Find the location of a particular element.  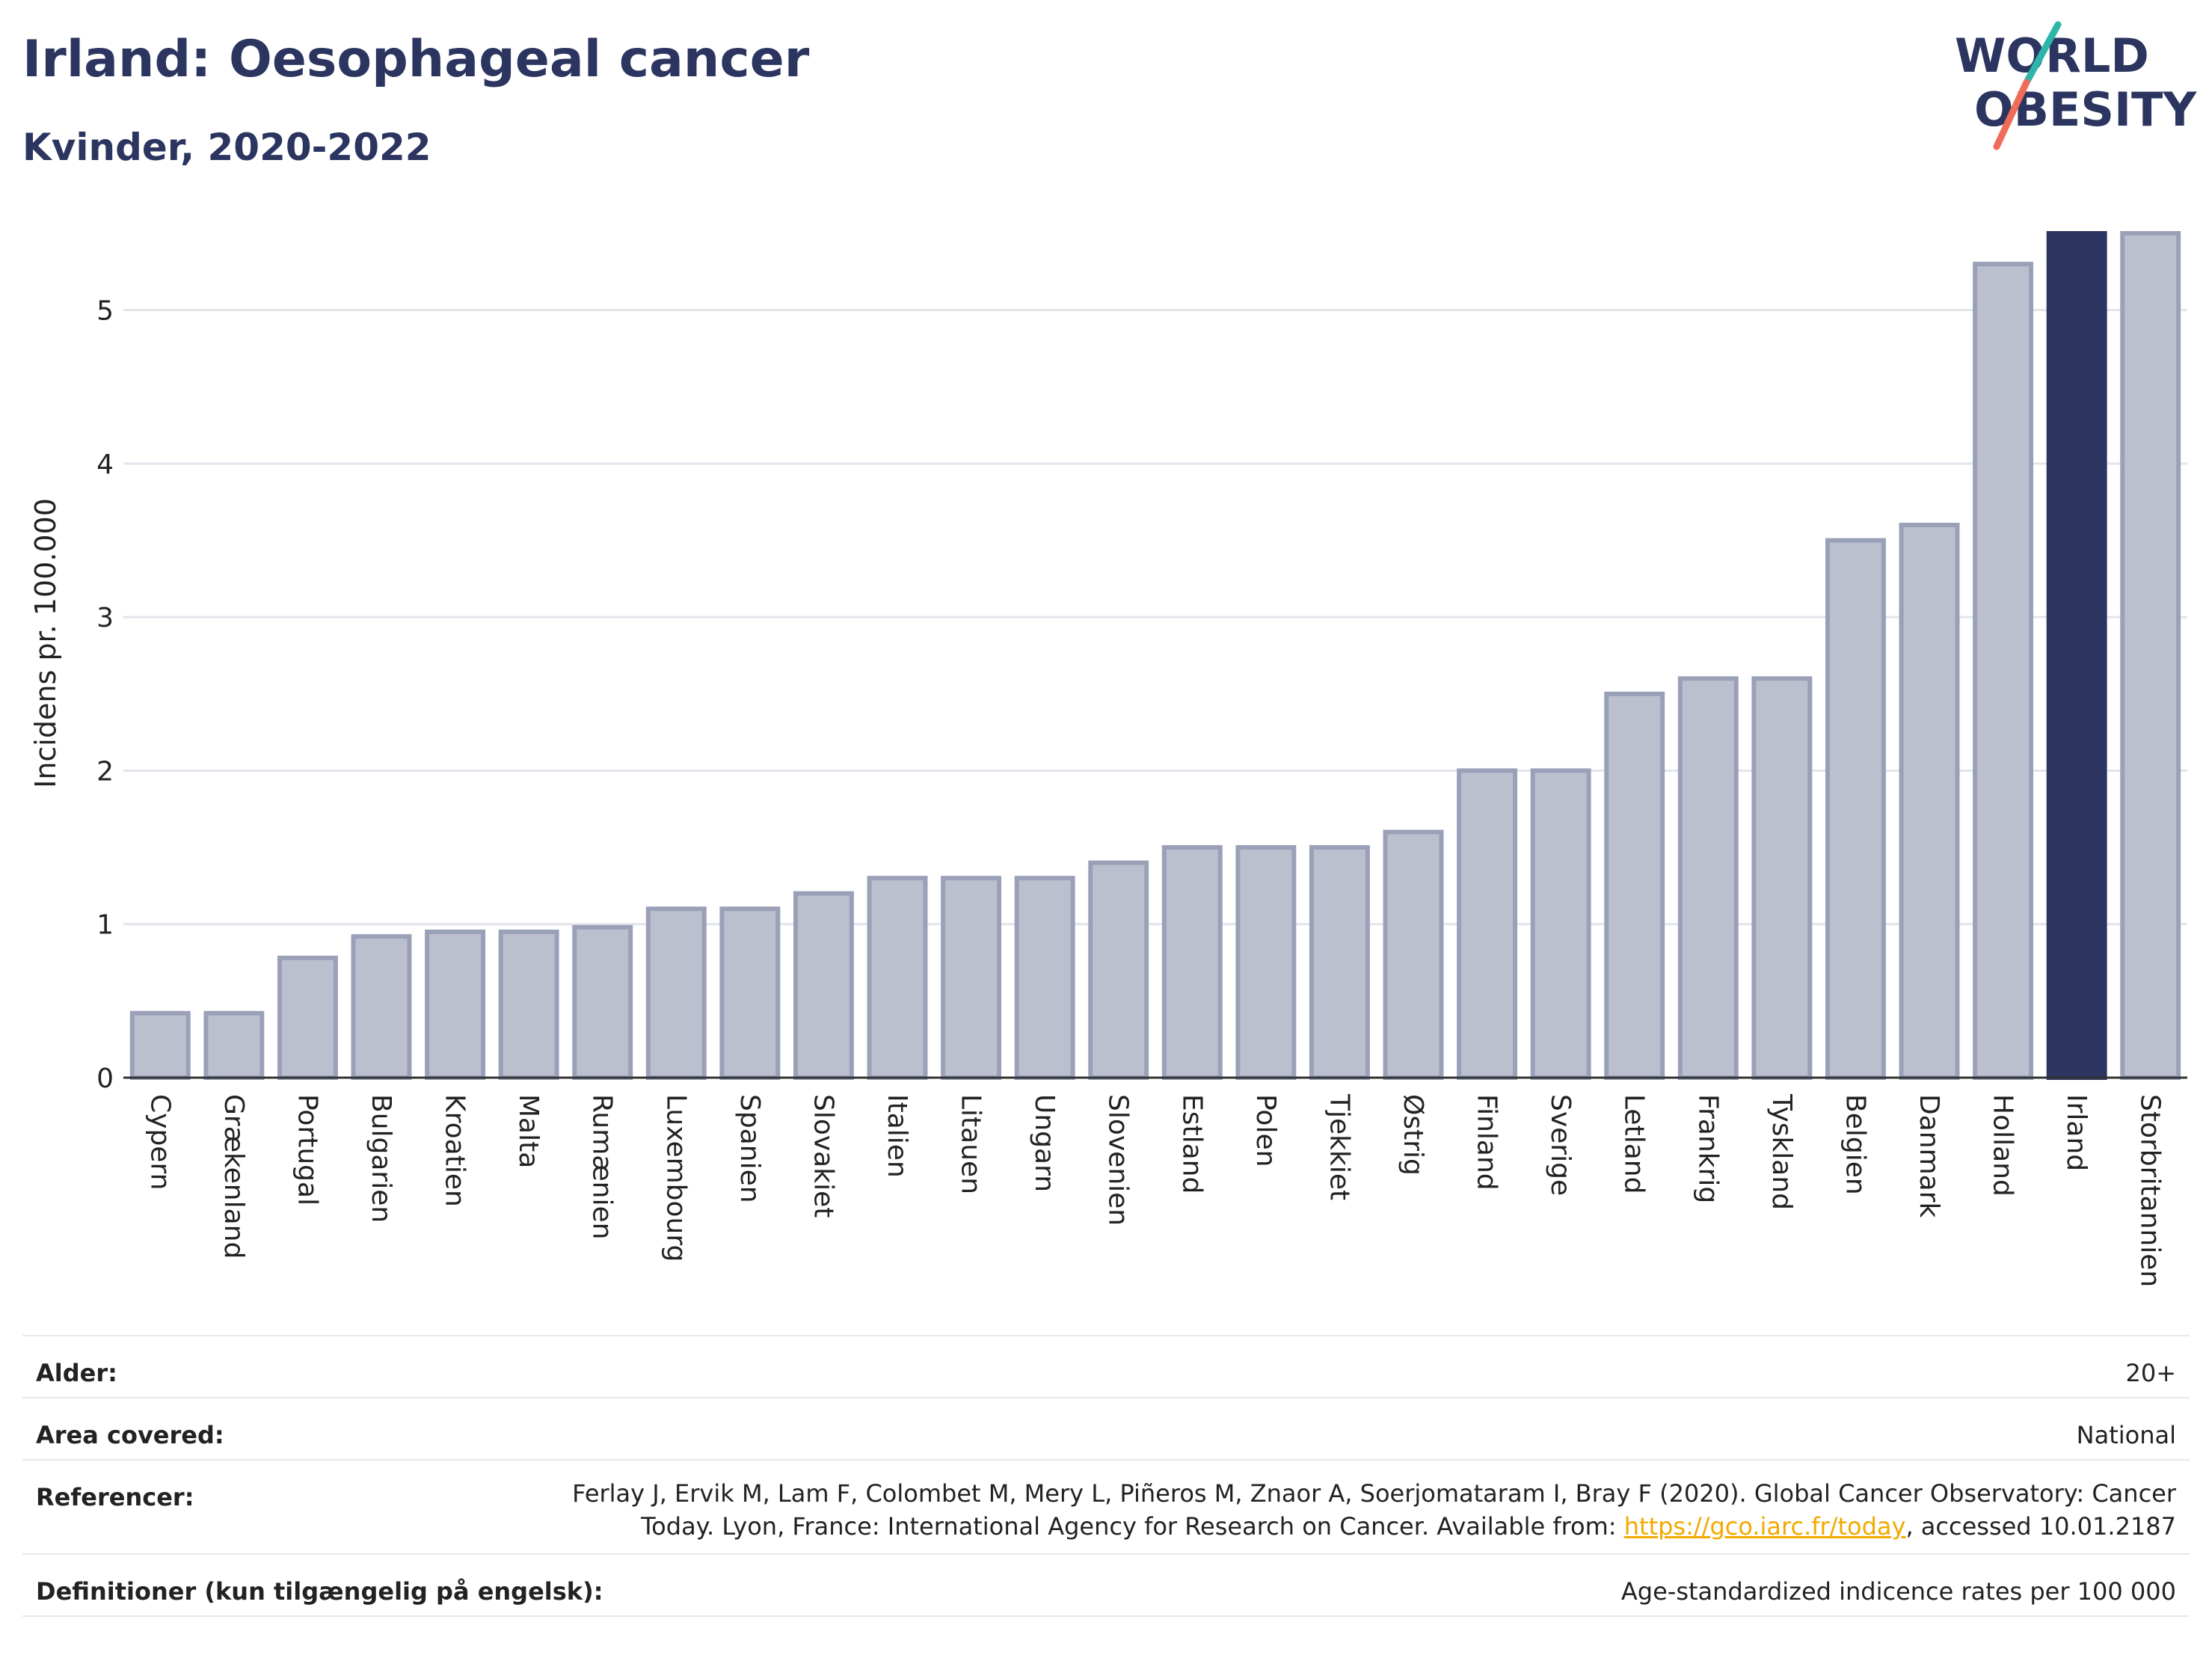

bar-ungarn is located at coordinates (1044, 978).